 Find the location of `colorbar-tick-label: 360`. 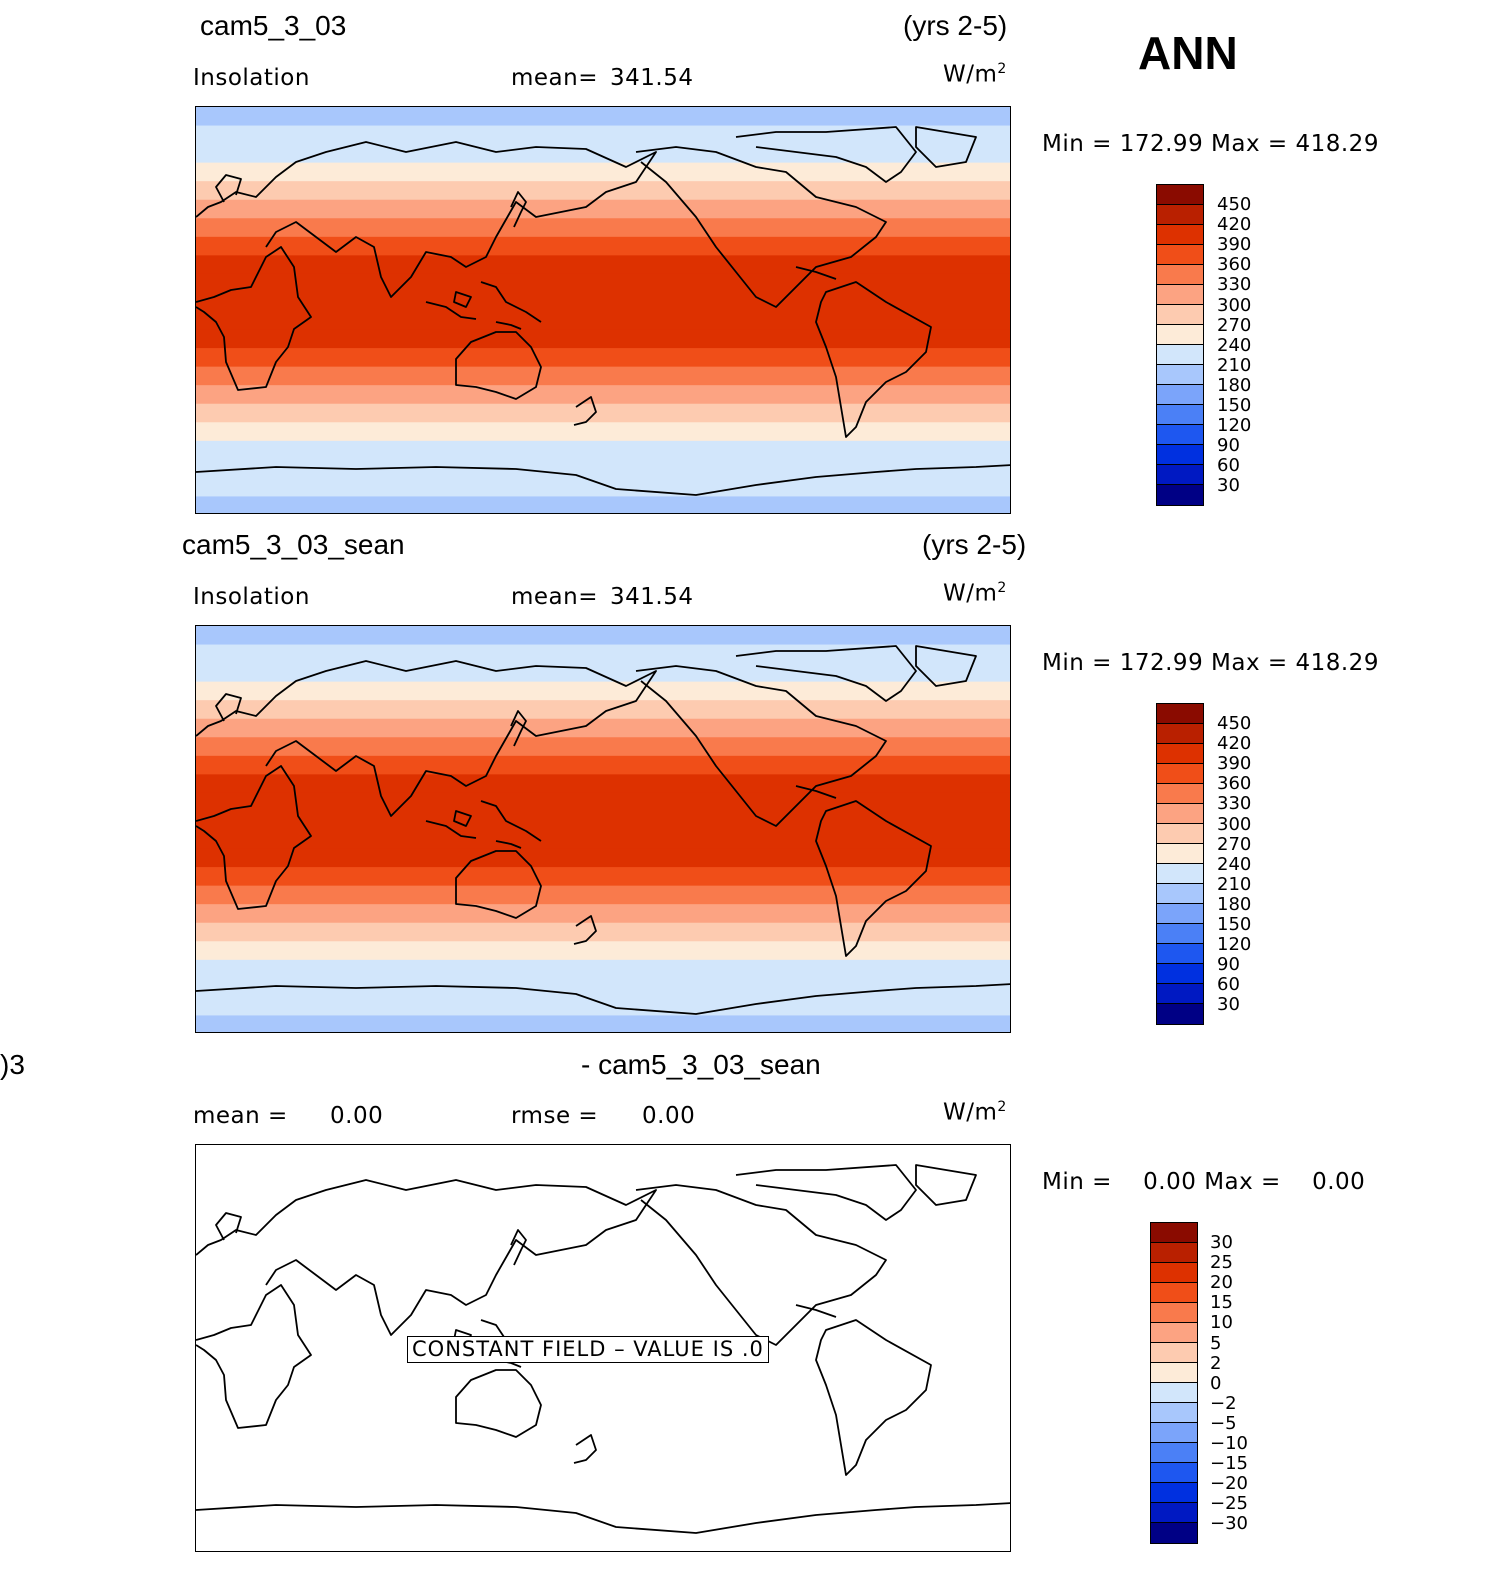

colorbar-tick-label: 360 is located at coordinates (1234, 265).